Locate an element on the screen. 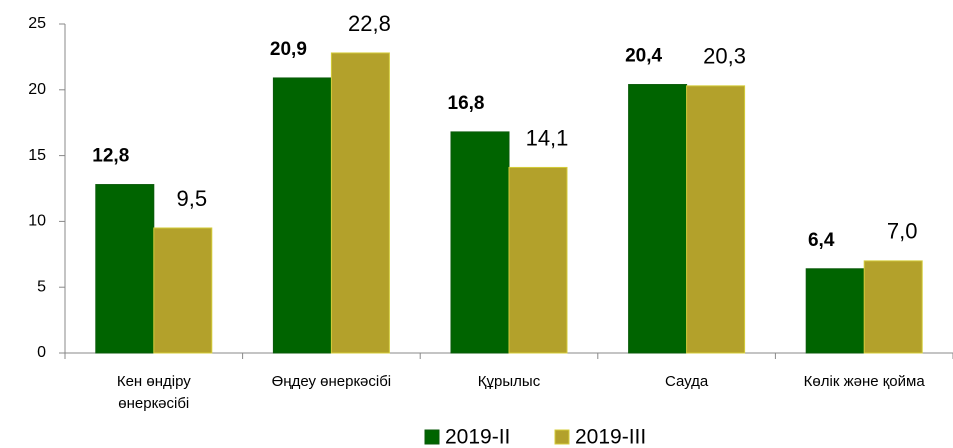 This screenshot has height=448, width=953. data-label: 22,8 is located at coordinates (369, 23).